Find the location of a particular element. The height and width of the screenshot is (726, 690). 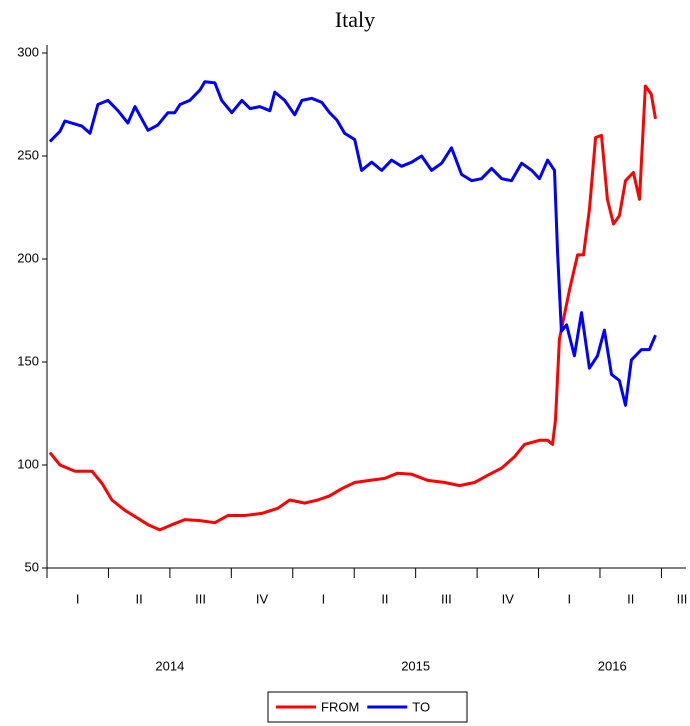

legend-label: TO is located at coordinates (421, 706).